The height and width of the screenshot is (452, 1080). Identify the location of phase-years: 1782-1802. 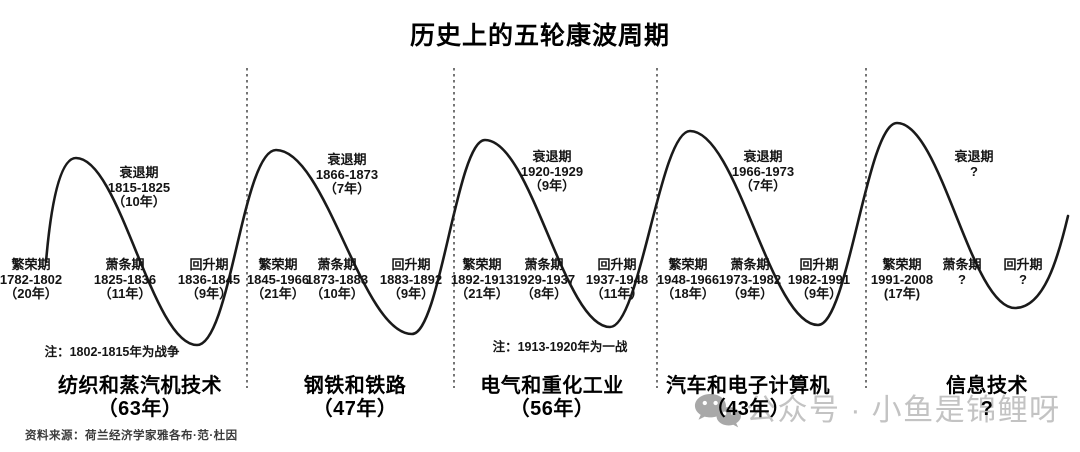
(31, 279).